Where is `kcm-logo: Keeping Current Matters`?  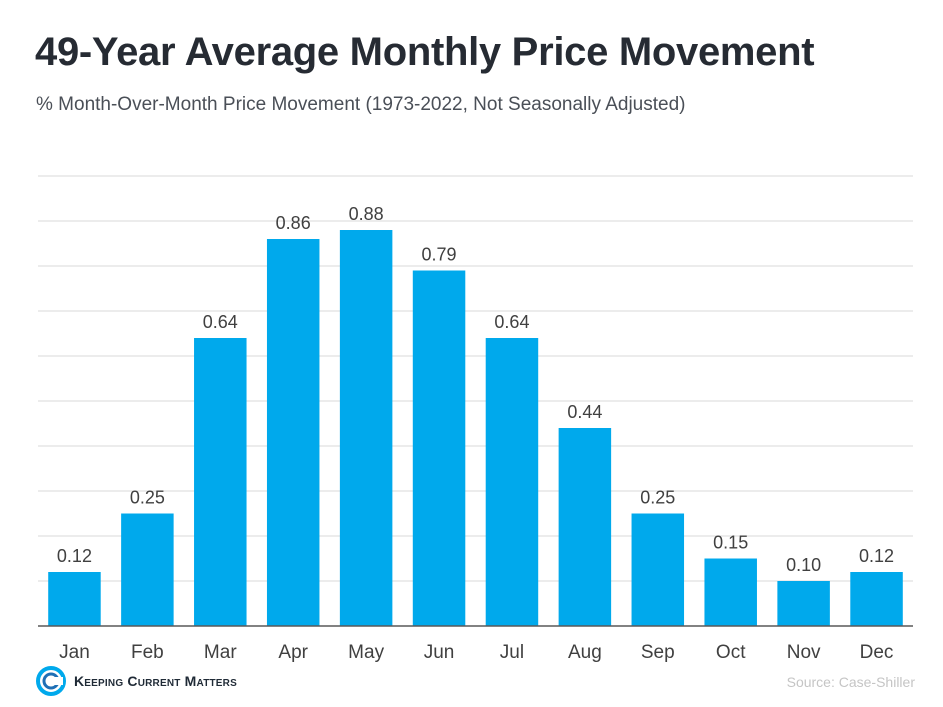 kcm-logo: Keeping Current Matters is located at coordinates (136, 681).